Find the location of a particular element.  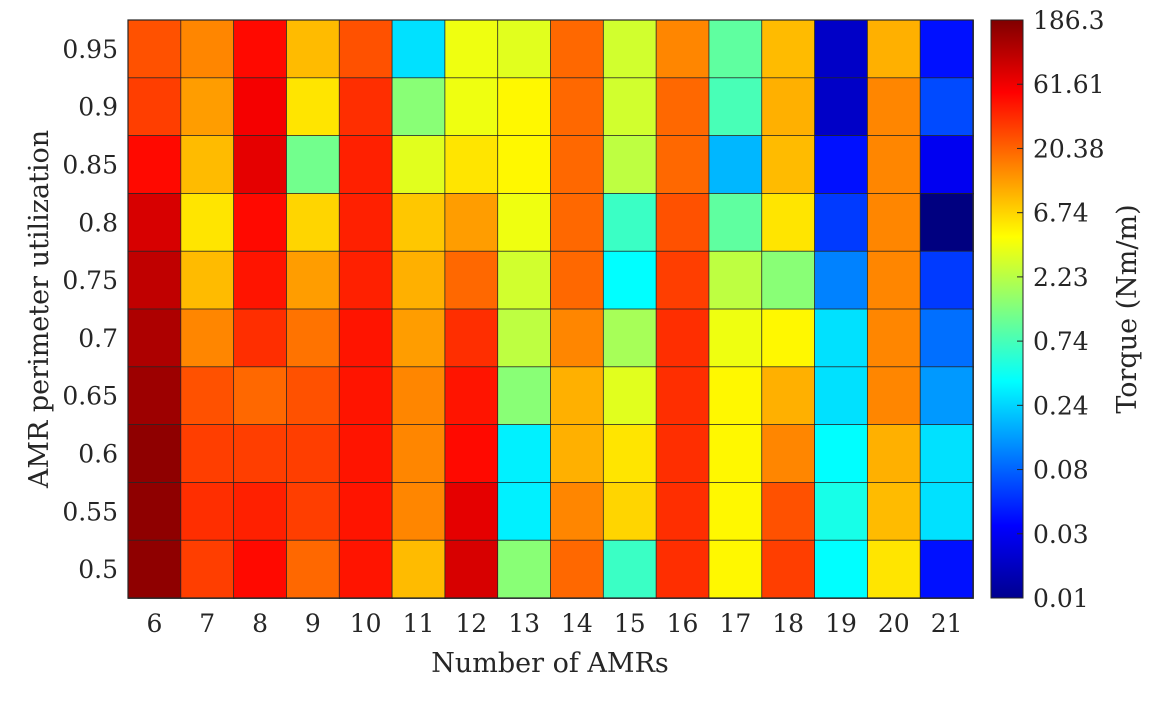

colorbar-tick-label: 186.3 is located at coordinates (1069, 20).